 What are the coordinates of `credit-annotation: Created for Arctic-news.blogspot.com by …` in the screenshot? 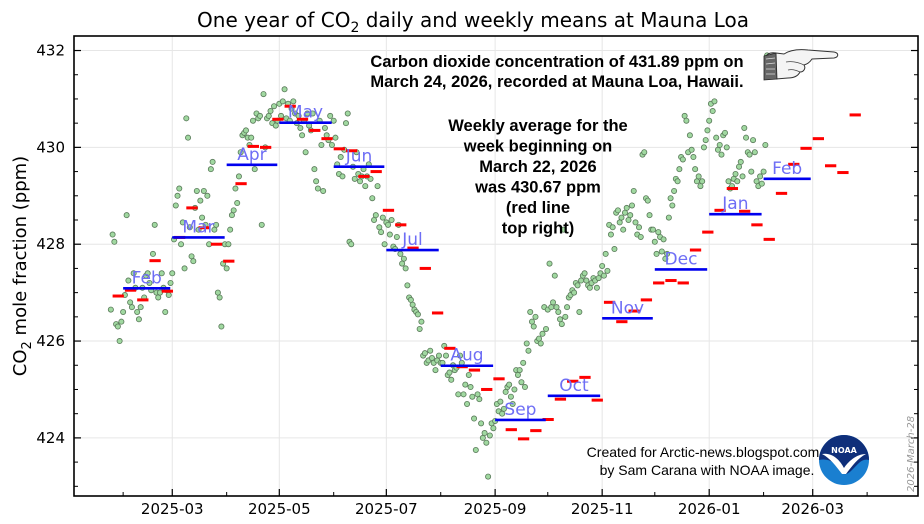 It's located at (703, 461).